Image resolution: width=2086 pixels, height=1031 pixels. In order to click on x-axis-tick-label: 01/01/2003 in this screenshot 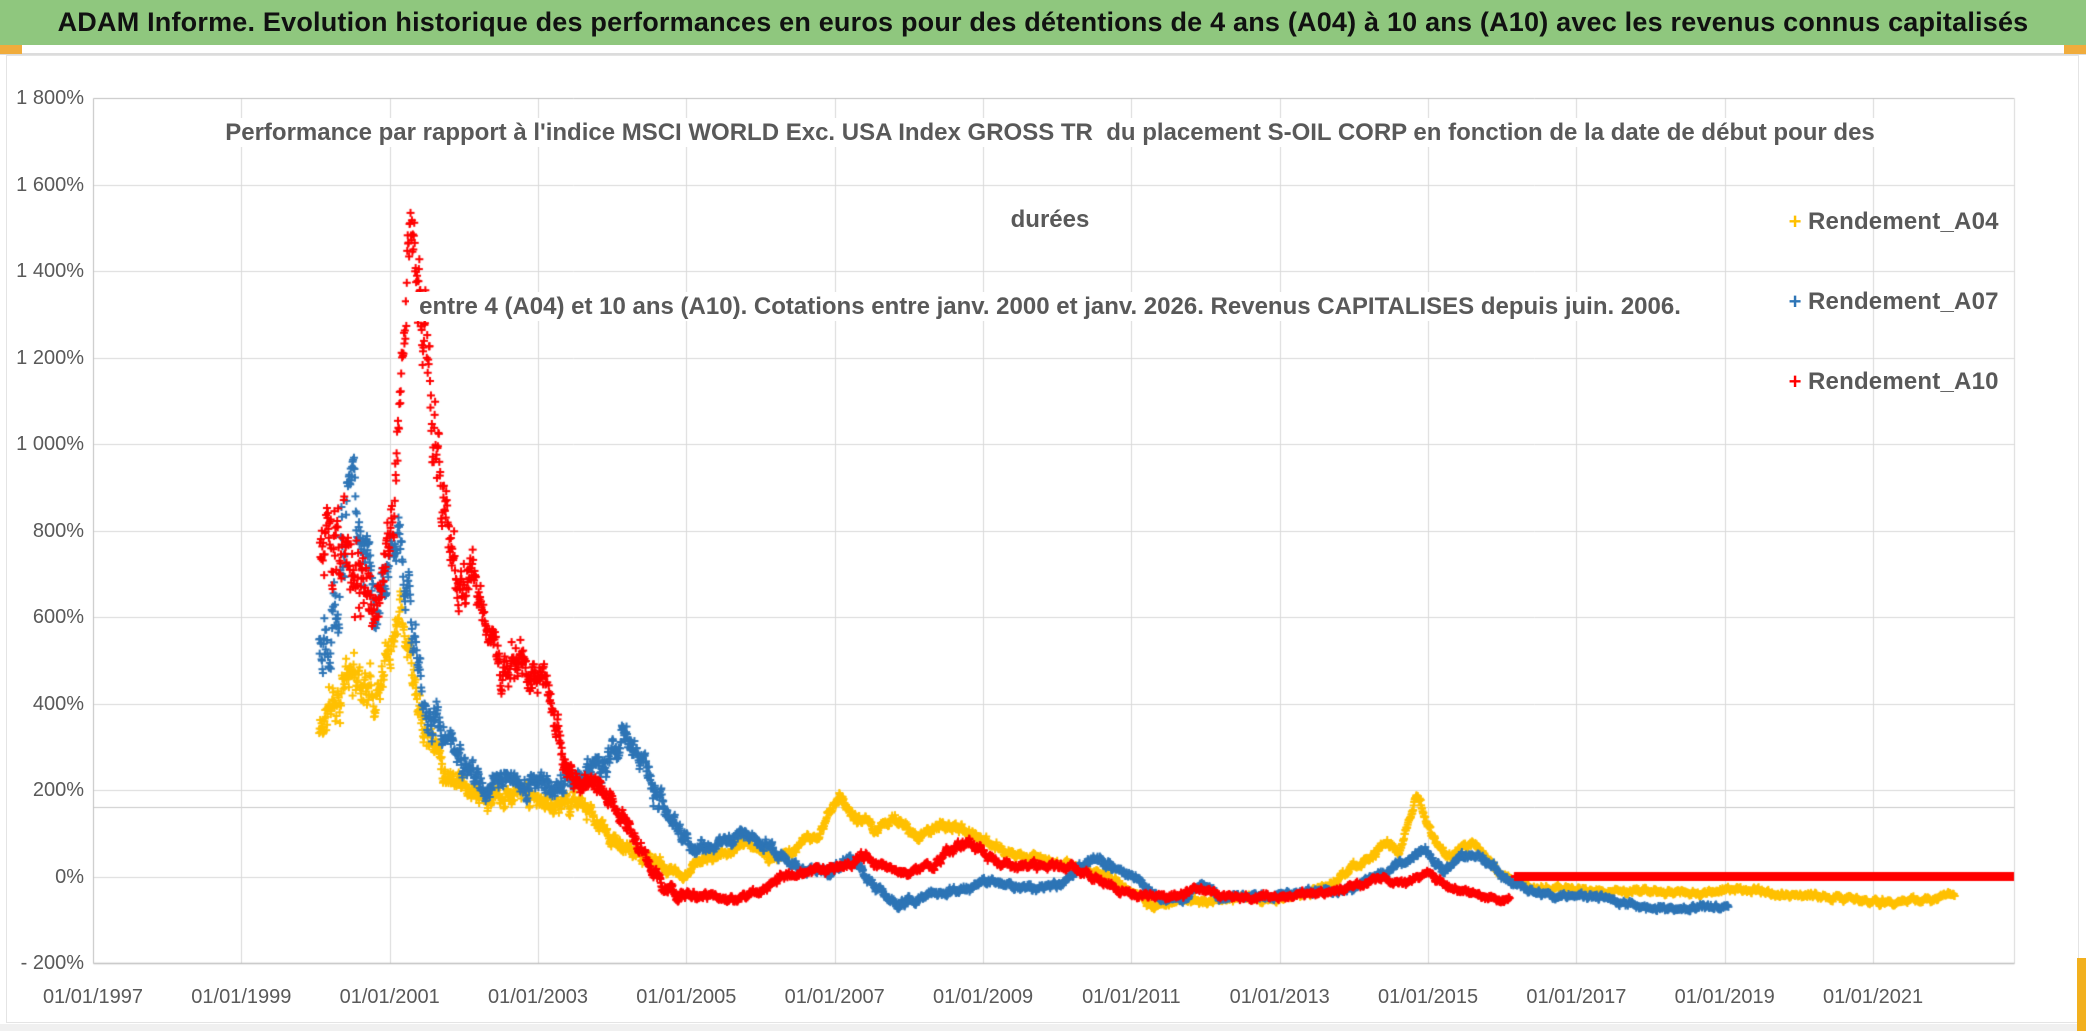, I will do `click(538, 997)`.